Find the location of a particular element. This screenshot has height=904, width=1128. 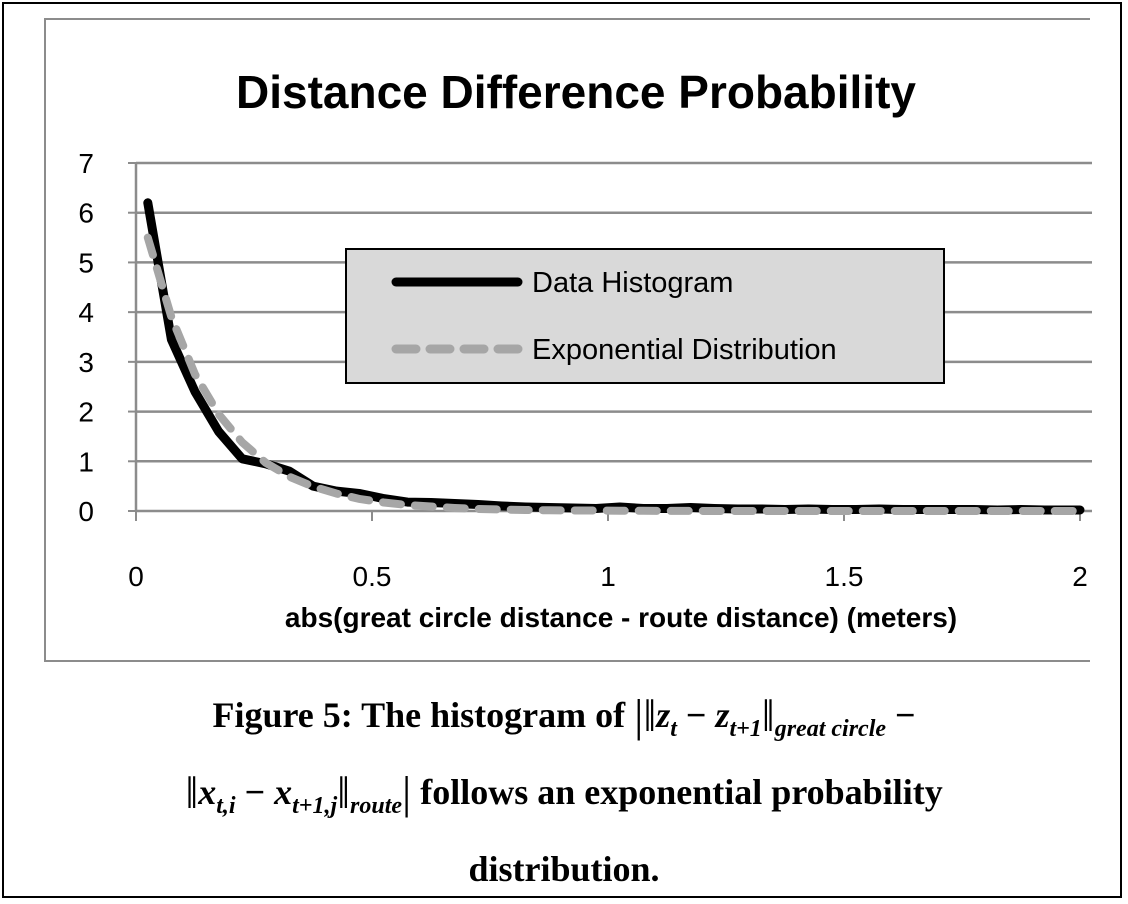

caption-prefix: Figure 5: The histogram of is located at coordinates (419, 715).